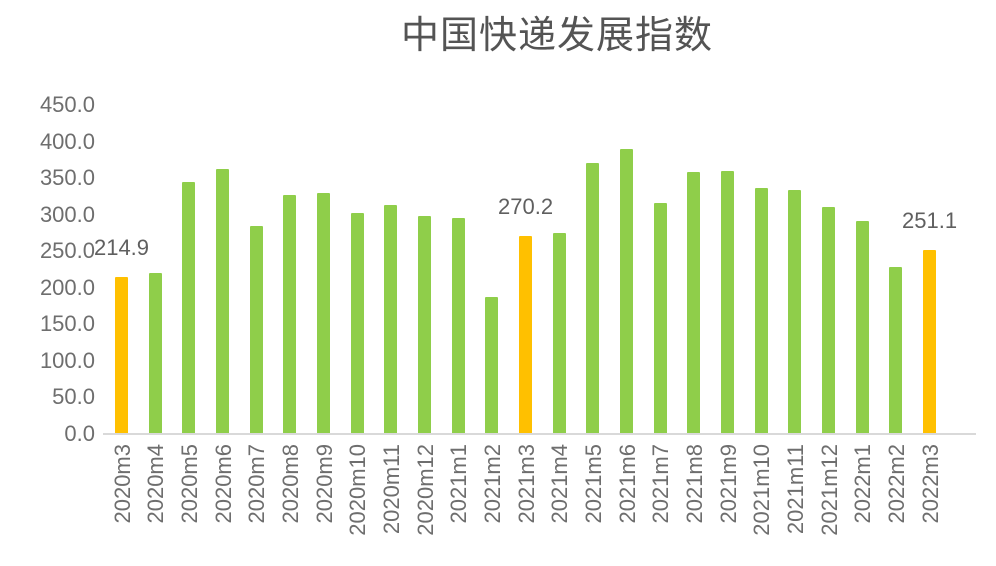  I want to click on data-label-2021m3: 270.2, so click(526, 207).